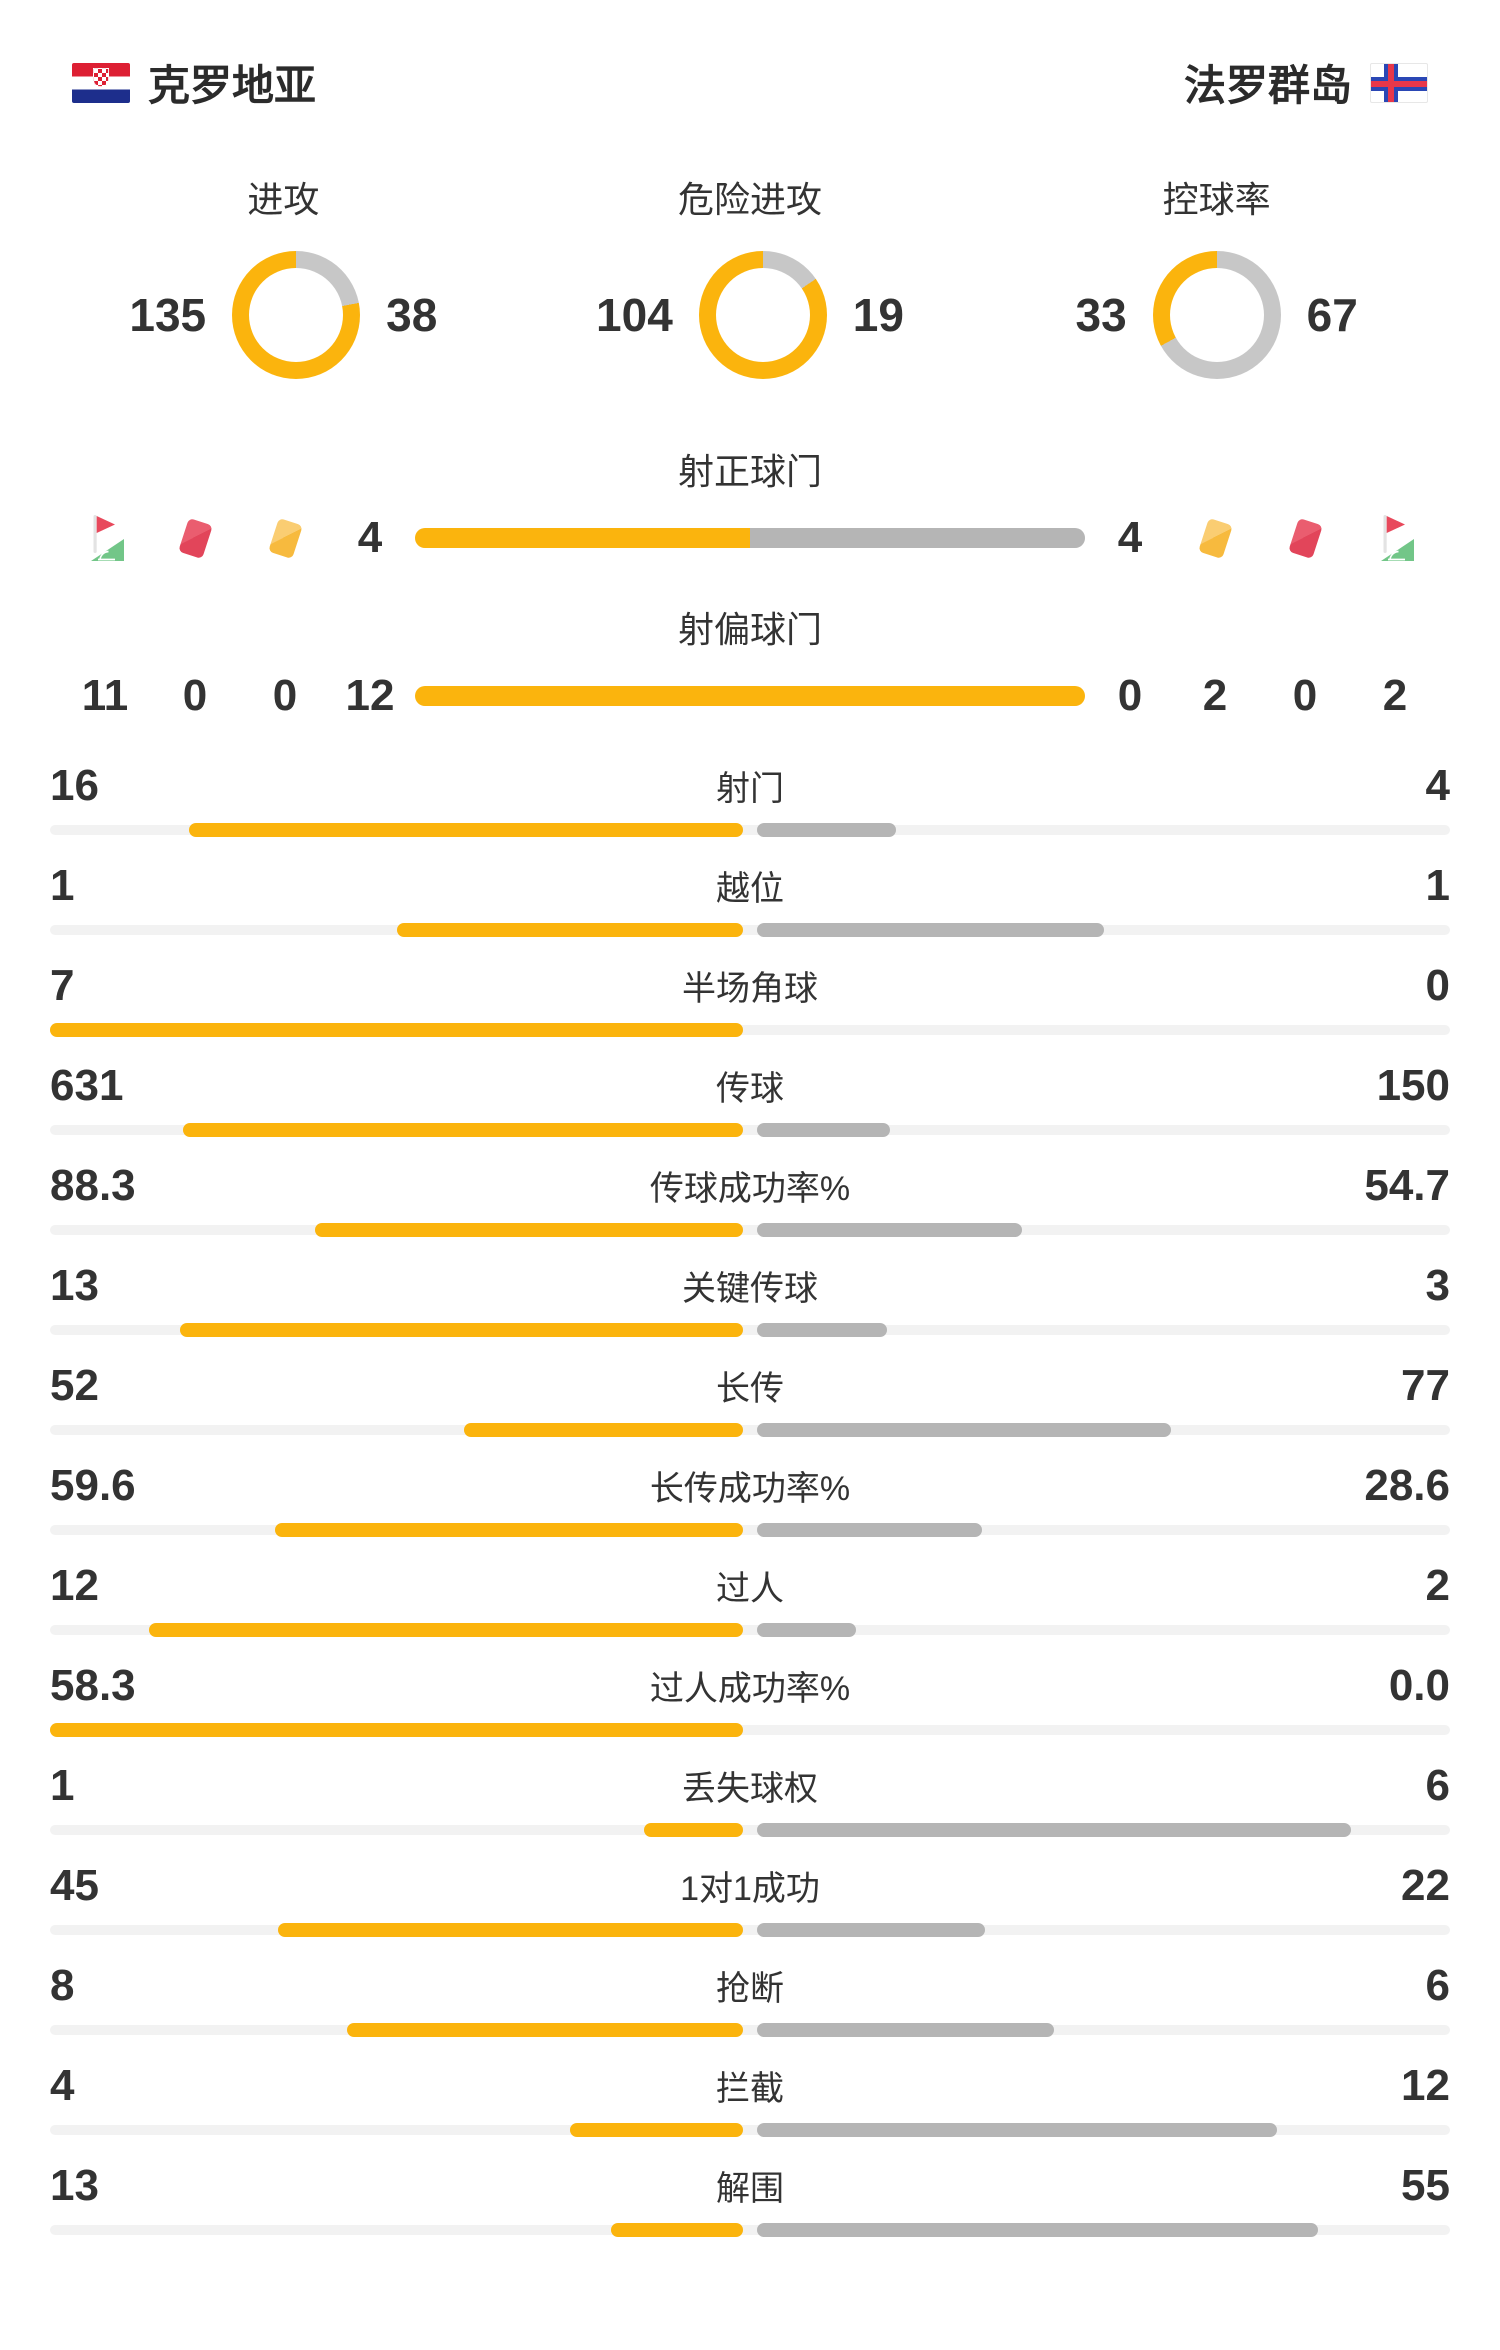 The height and width of the screenshot is (2350, 1500). What do you see at coordinates (750, 889) in the screenshot?
I see `stat-label: 越位` at bounding box center [750, 889].